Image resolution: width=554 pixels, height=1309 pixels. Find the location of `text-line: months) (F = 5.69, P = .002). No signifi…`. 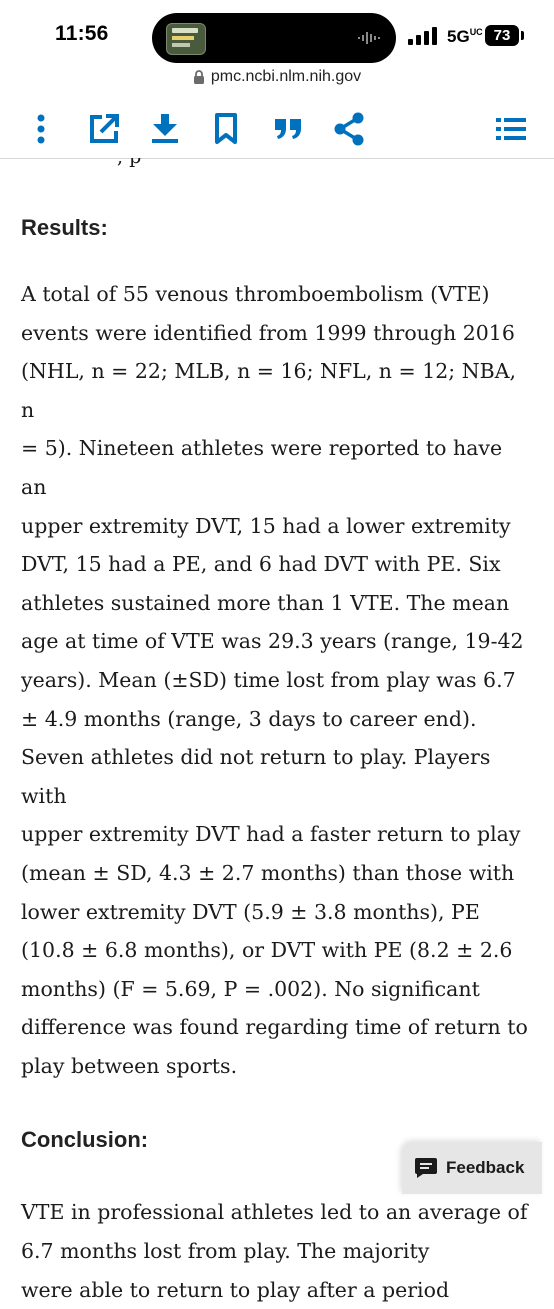

text-line: months) (F = 5.69, P = .002). No signifi… is located at coordinates (250, 988).